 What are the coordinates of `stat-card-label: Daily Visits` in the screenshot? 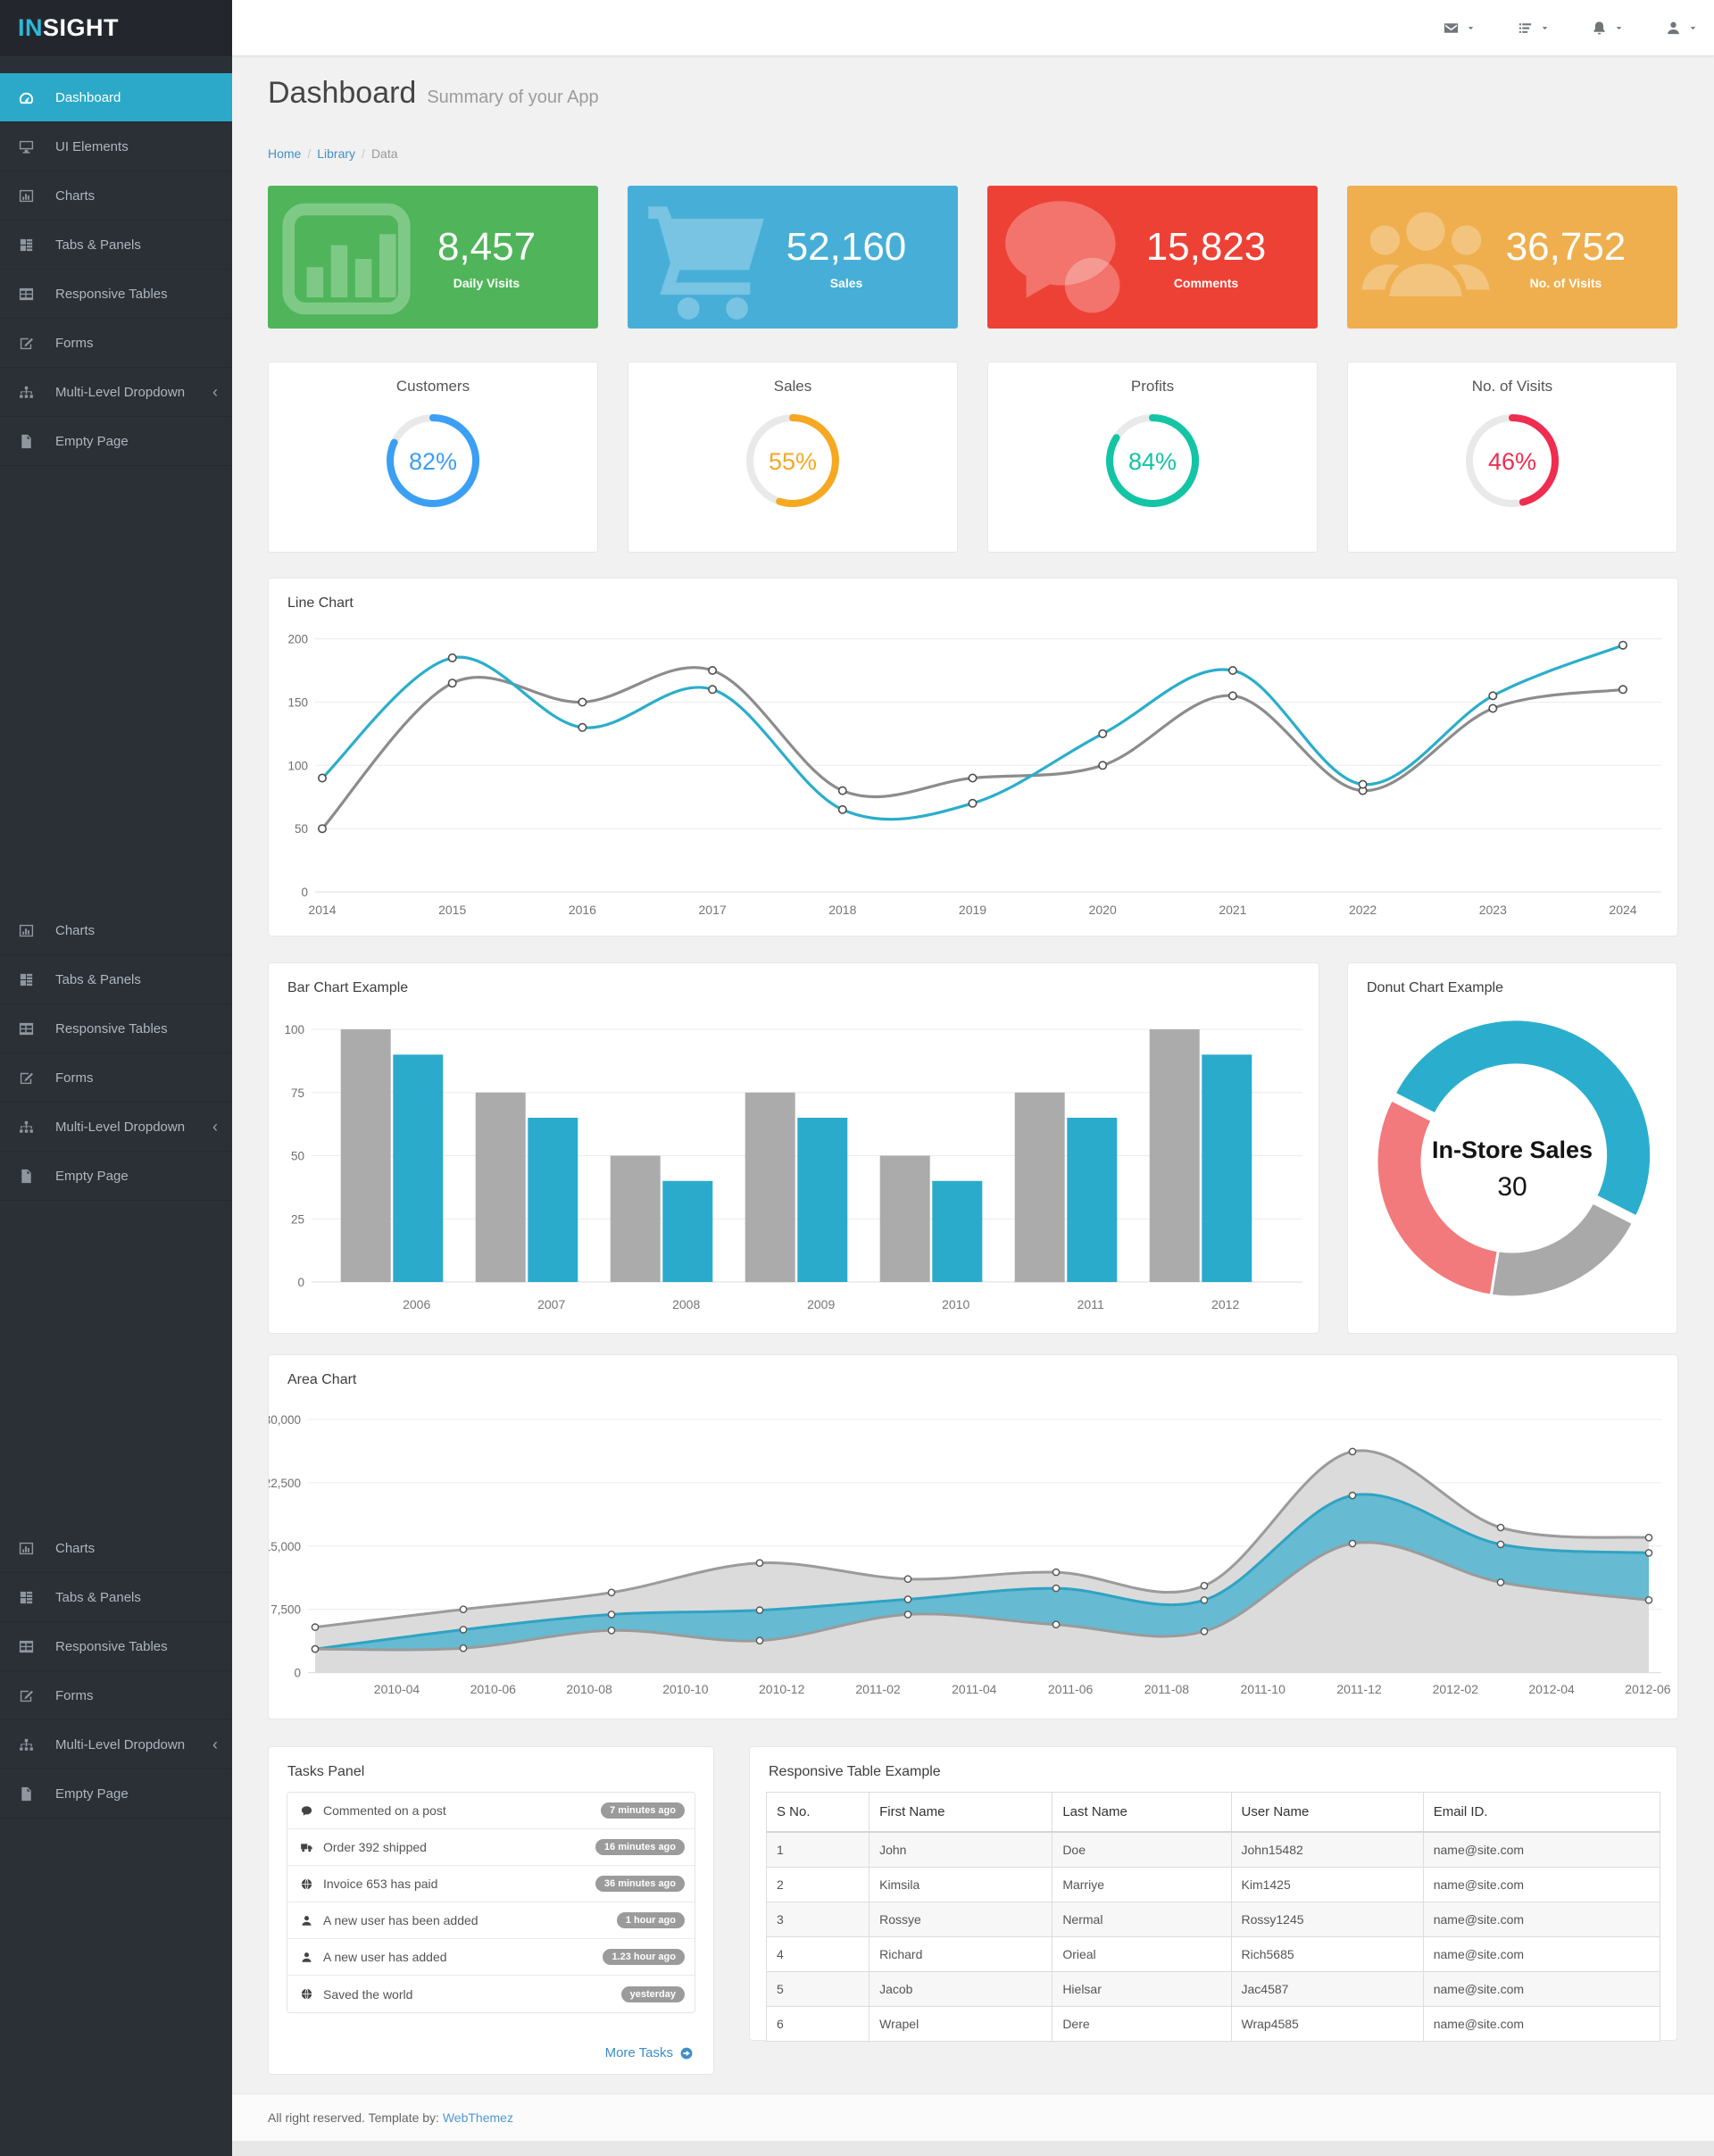 It's located at (486, 282).